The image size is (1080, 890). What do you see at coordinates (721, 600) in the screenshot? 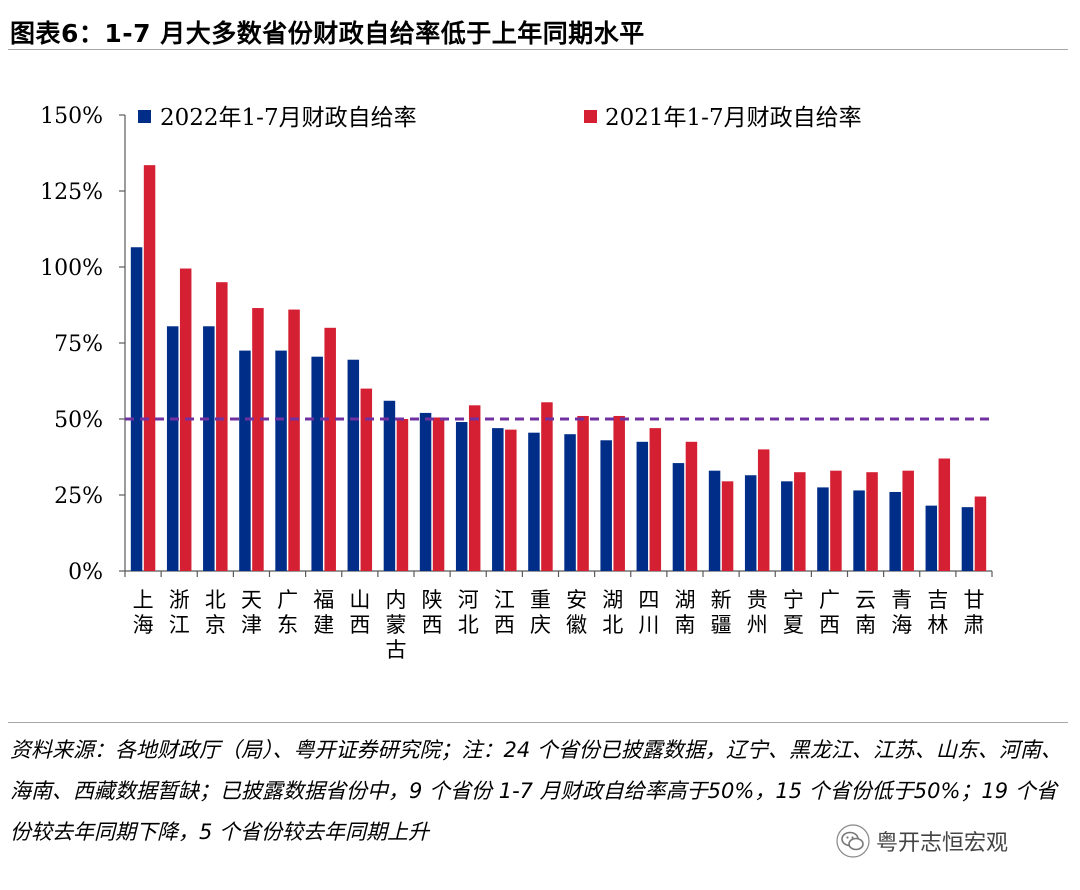
I see `x-tick-label: 新` at bounding box center [721, 600].